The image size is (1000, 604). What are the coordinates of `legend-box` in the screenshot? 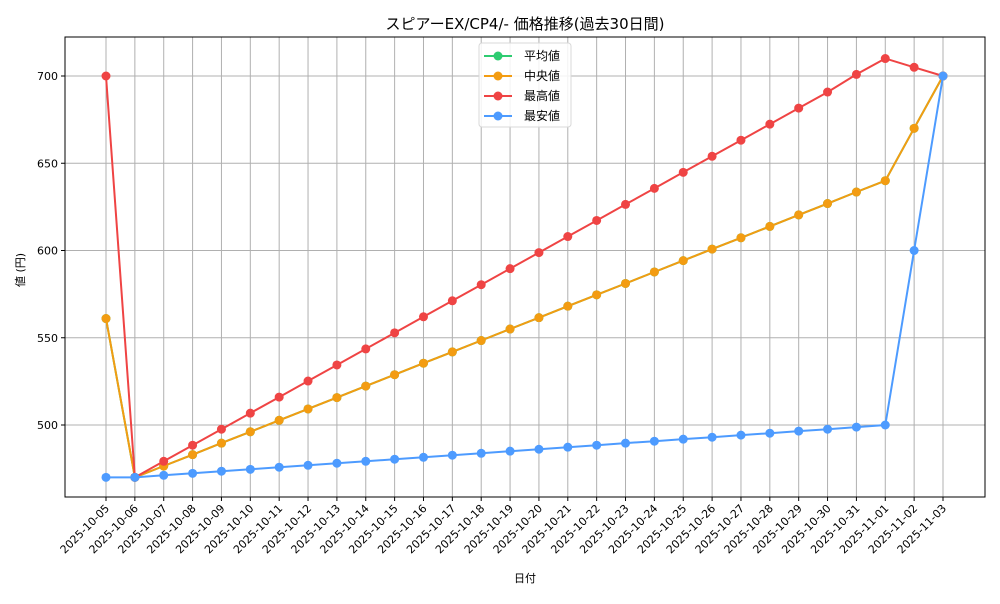 It's located at (525, 85).